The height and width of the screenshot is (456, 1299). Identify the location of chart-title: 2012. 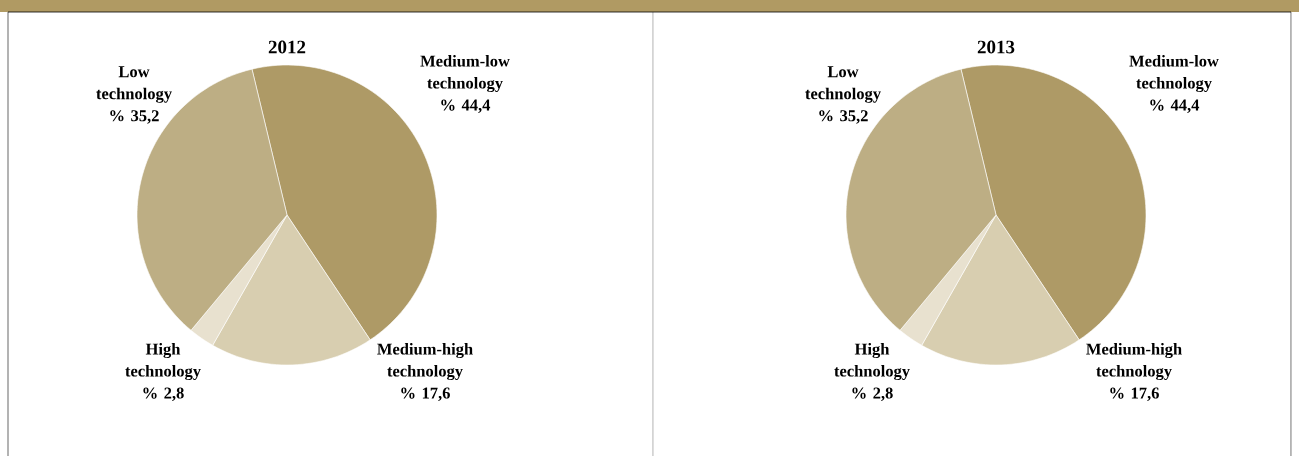
(287, 47).